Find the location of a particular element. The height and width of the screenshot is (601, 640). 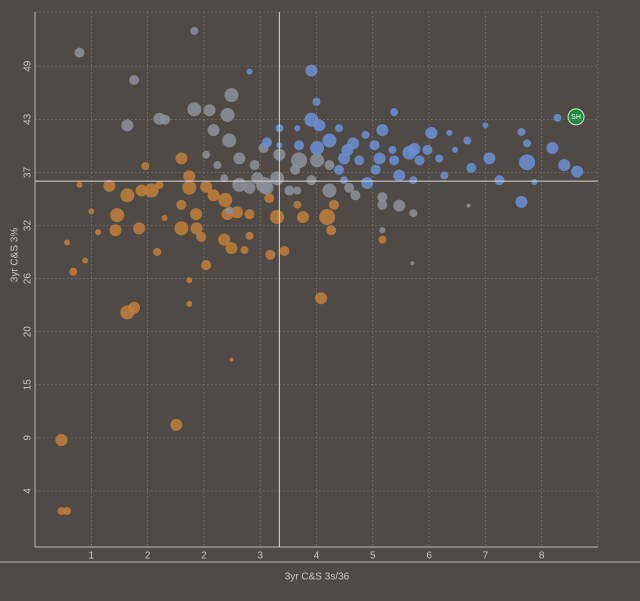

x-tick-label: 6 is located at coordinates (429, 556).